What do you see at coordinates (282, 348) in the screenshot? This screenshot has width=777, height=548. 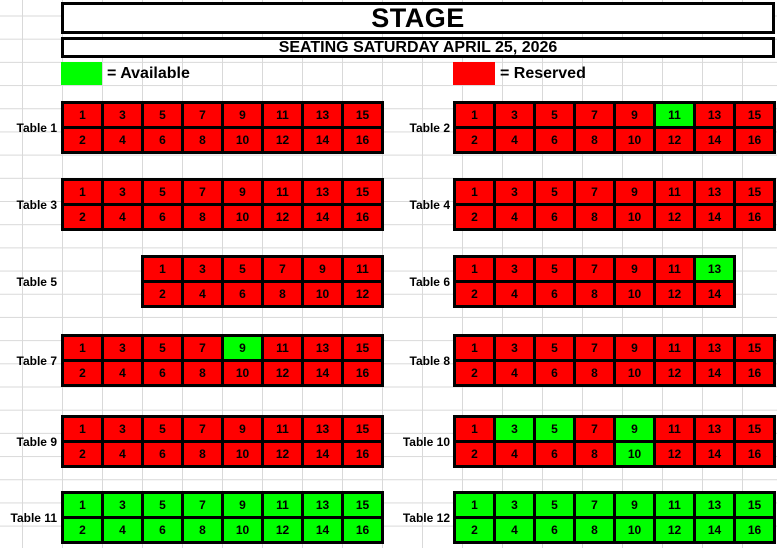 I see `table-7-seat-11: 11` at bounding box center [282, 348].